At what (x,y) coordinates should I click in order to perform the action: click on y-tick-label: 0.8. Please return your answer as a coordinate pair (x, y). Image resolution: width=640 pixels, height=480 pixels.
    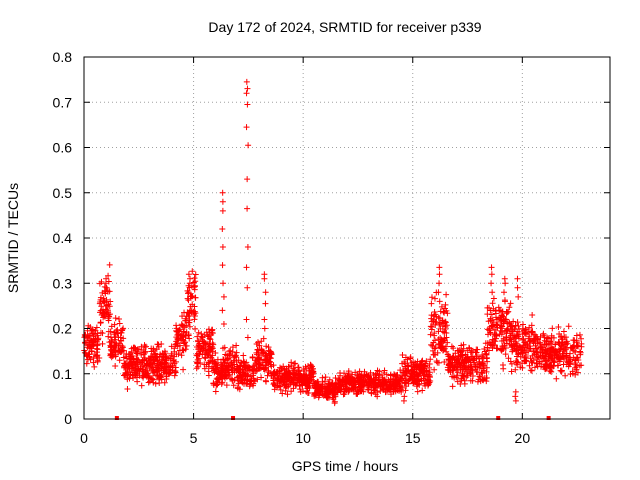
    Looking at the image, I should click on (63, 57).